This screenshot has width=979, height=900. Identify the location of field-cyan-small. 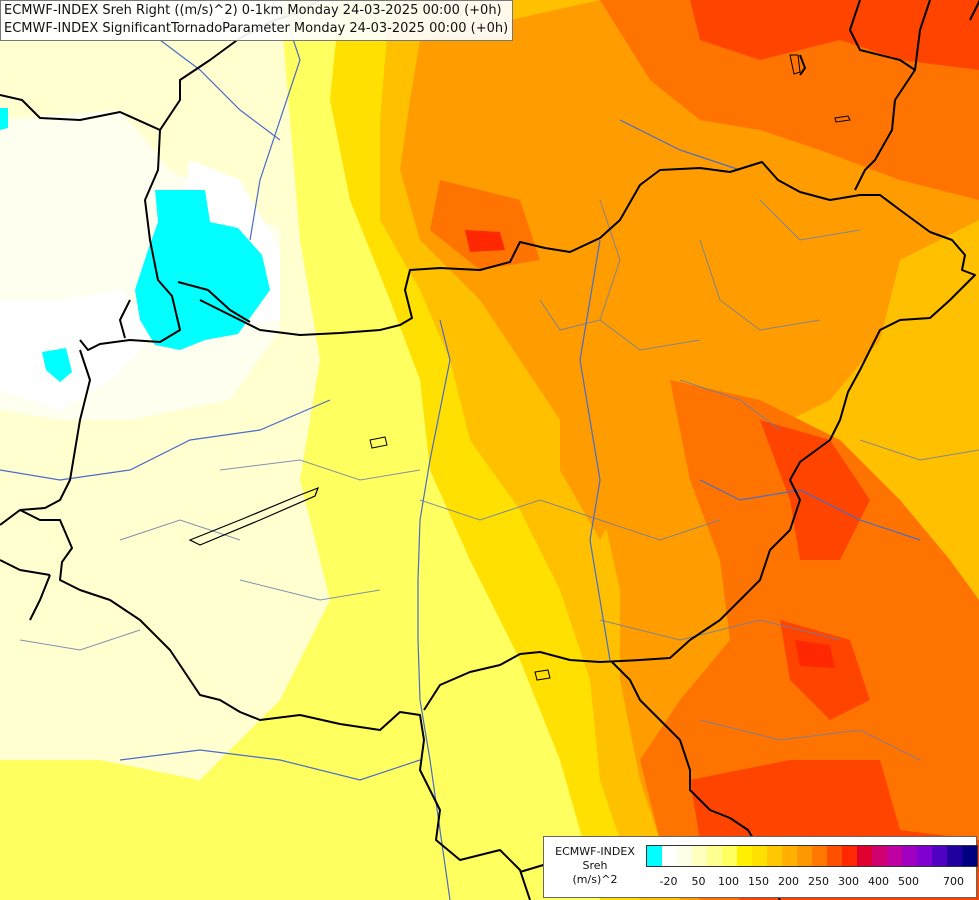
(36, 245).